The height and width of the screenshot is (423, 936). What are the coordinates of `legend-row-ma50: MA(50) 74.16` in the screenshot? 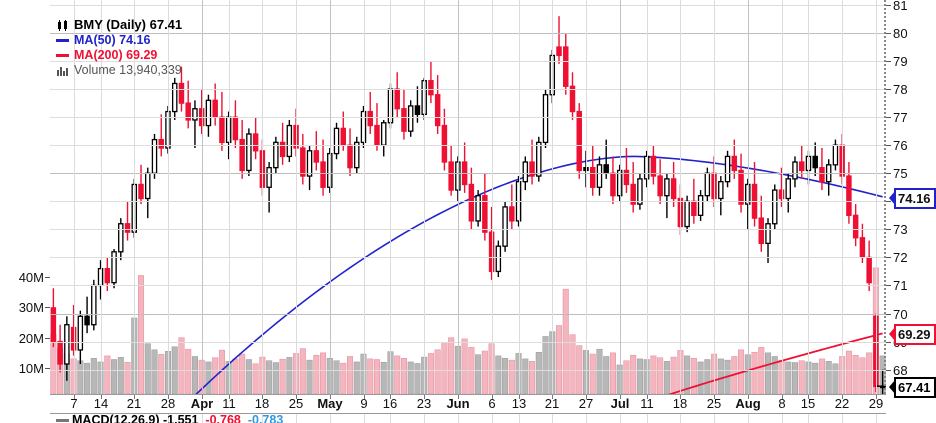 It's located at (119, 40).